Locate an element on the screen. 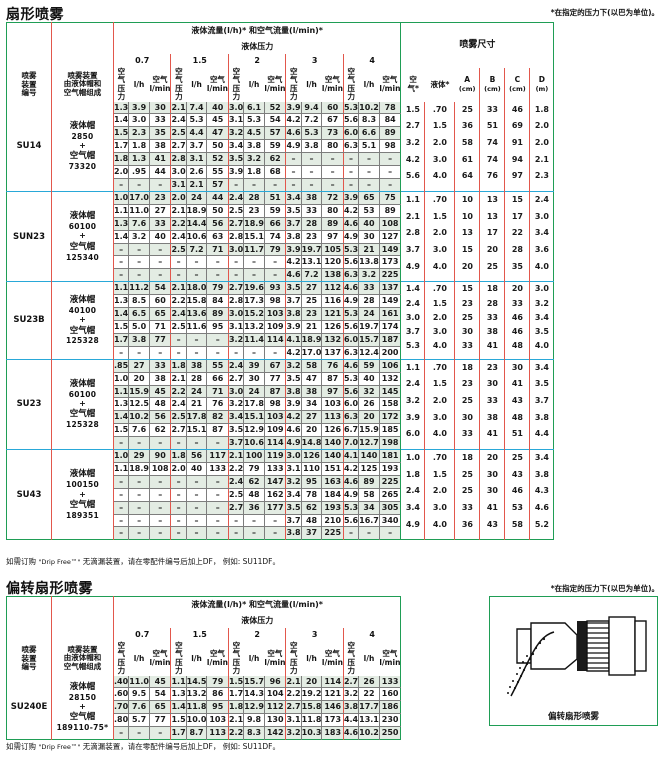 The image size is (665, 761). flow-cell: 56 is located at coordinates (217, 224).